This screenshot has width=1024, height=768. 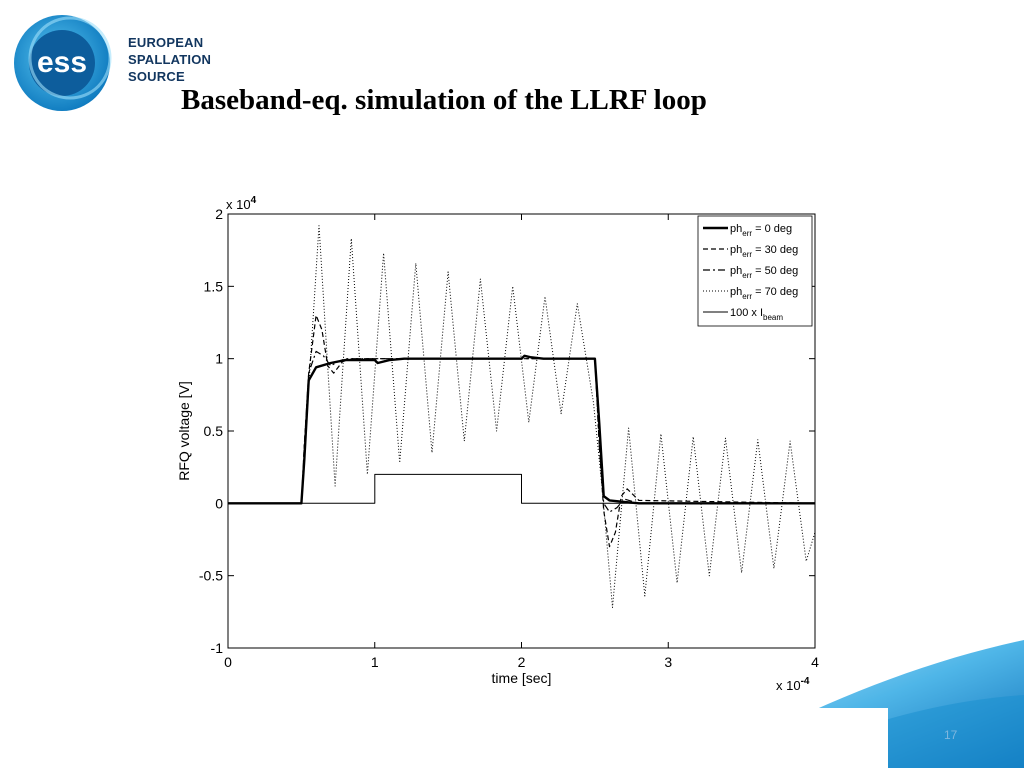 What do you see at coordinates (951, 735) in the screenshot?
I see `page-number: 17` at bounding box center [951, 735].